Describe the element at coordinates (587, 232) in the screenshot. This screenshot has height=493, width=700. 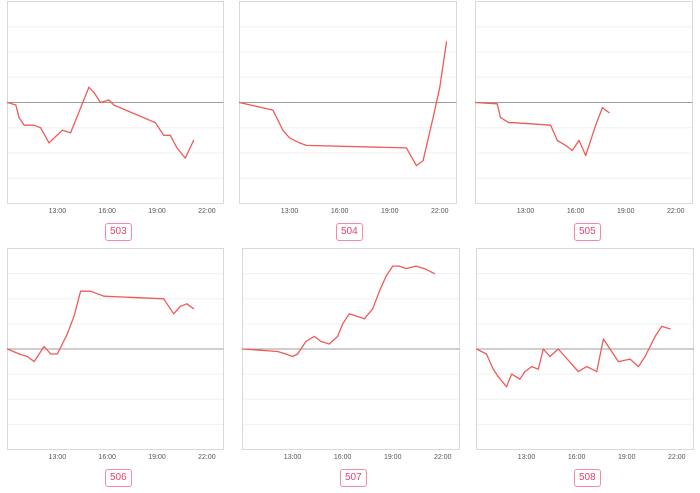
I see `chart-id-badge: 505` at that location.